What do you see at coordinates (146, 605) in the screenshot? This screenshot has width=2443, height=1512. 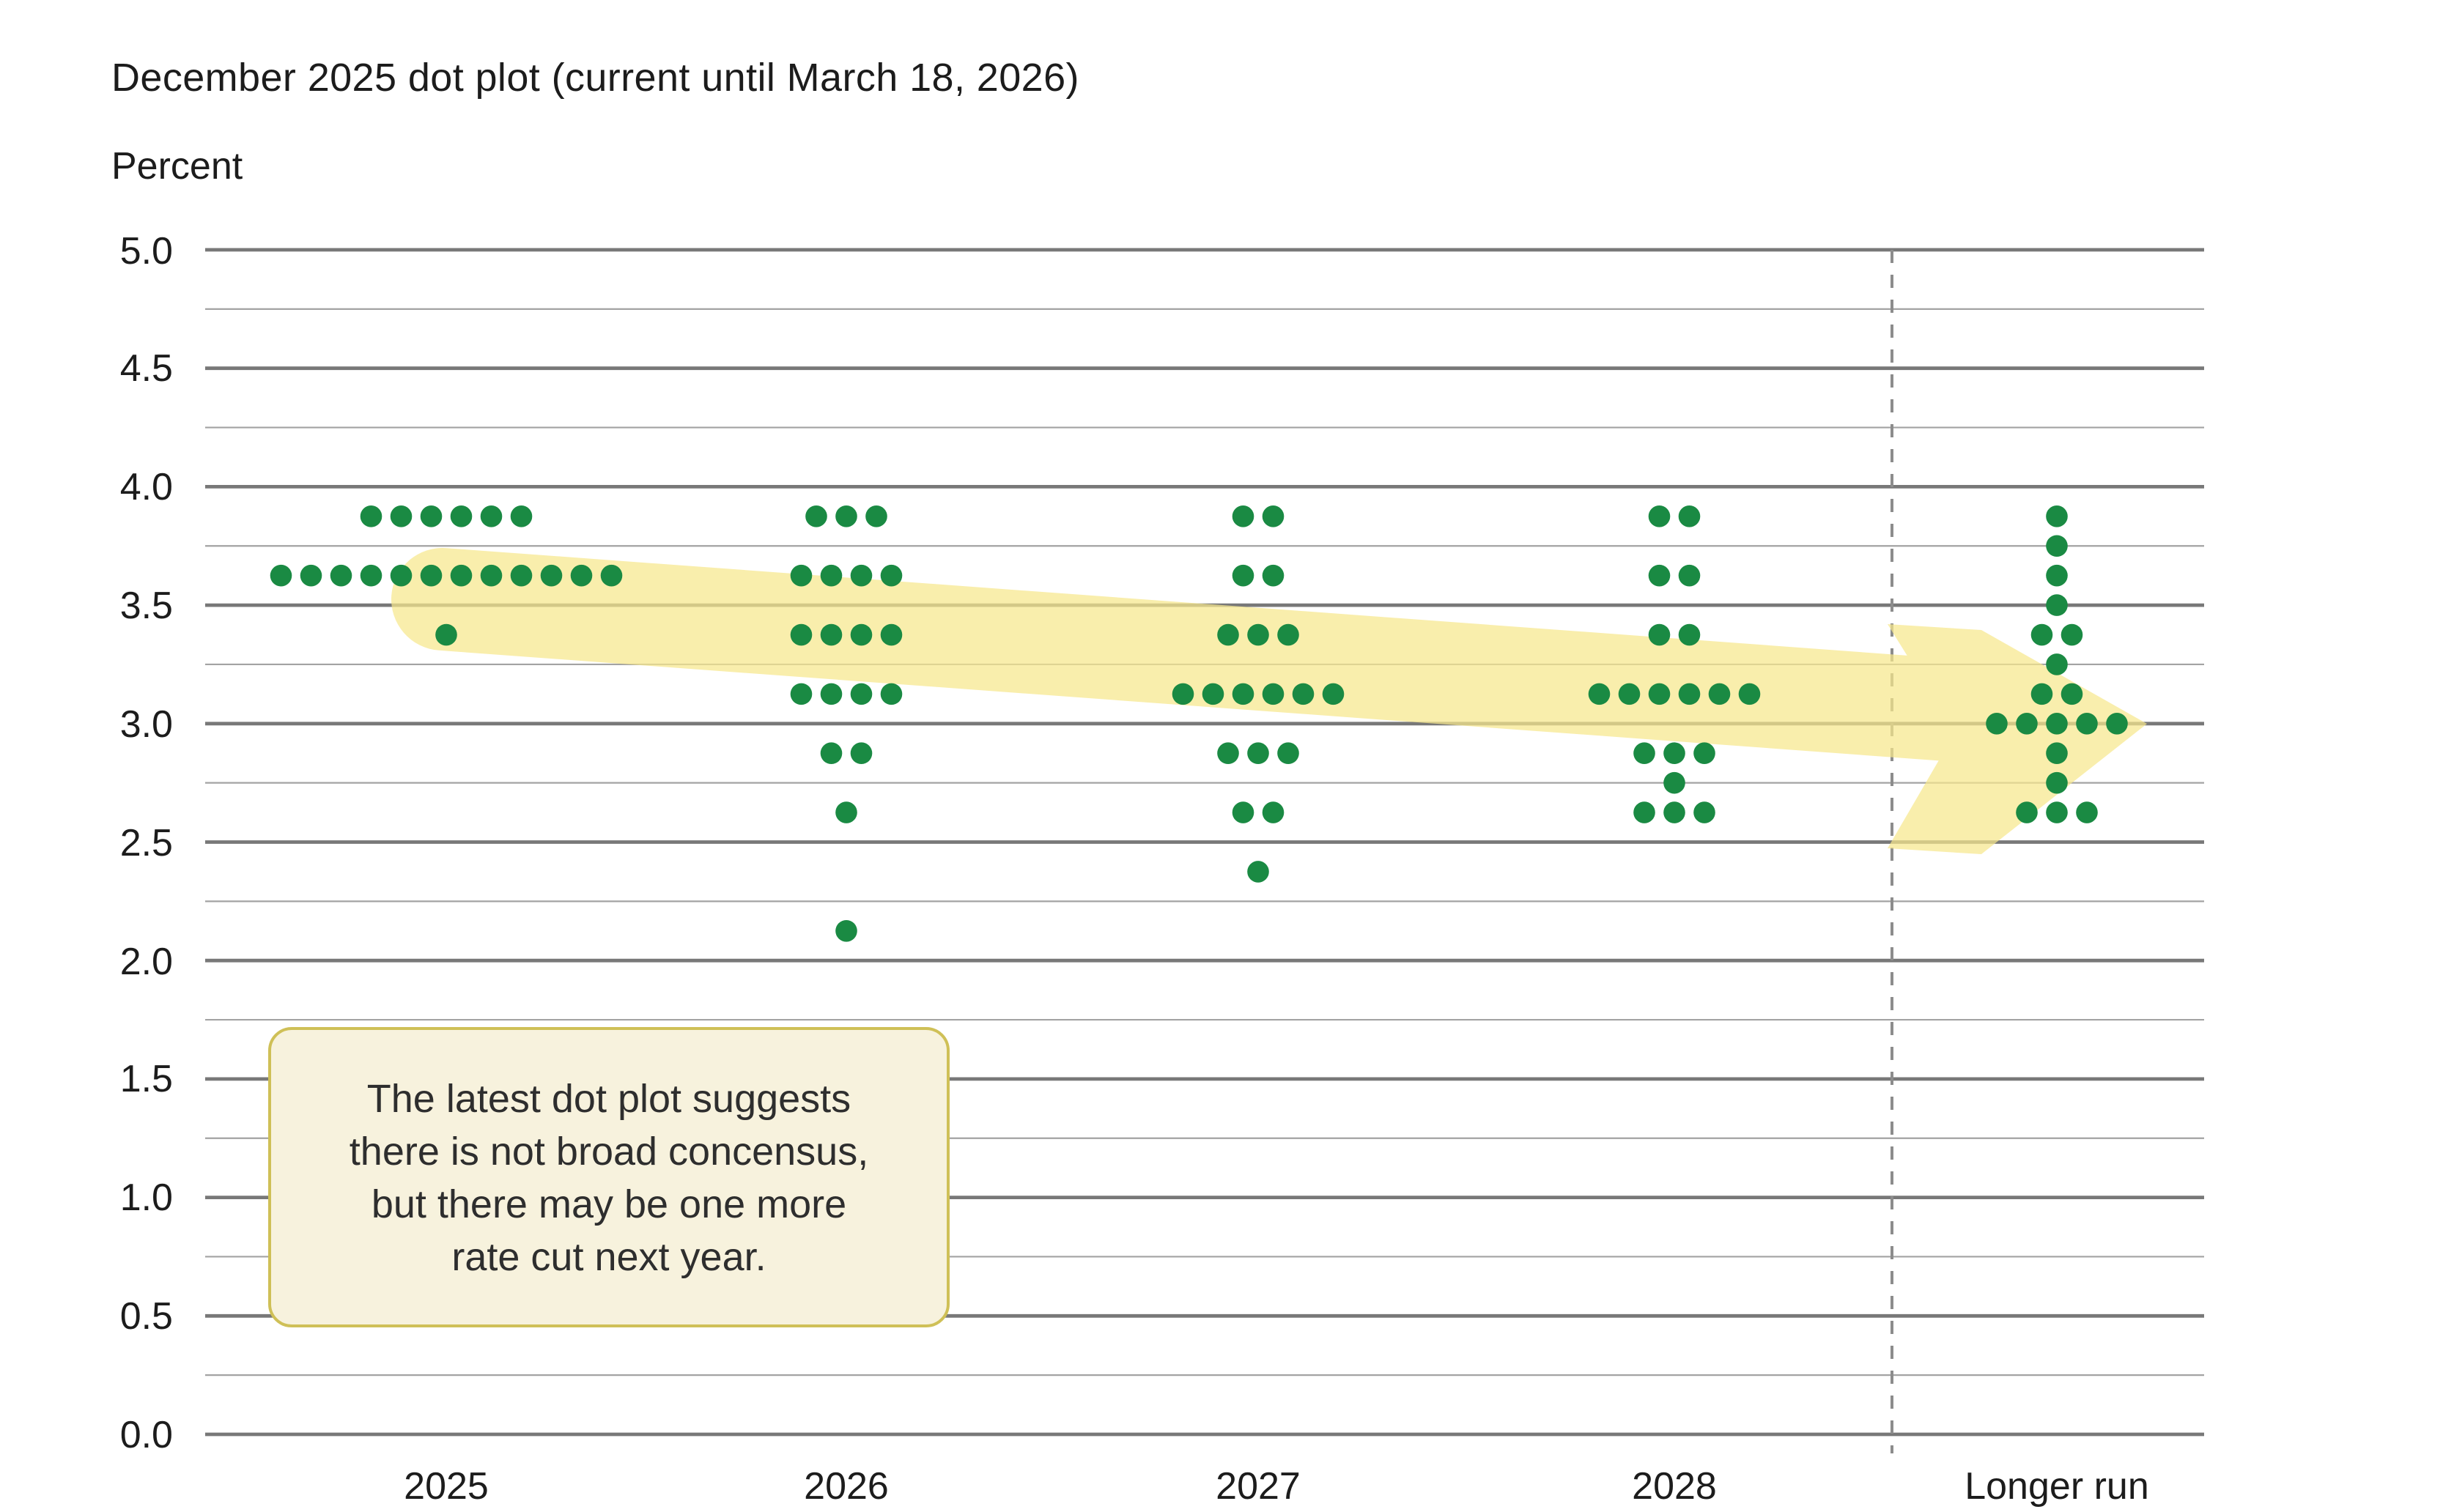 I see `y-tick-label: 3.5` at bounding box center [146, 605].